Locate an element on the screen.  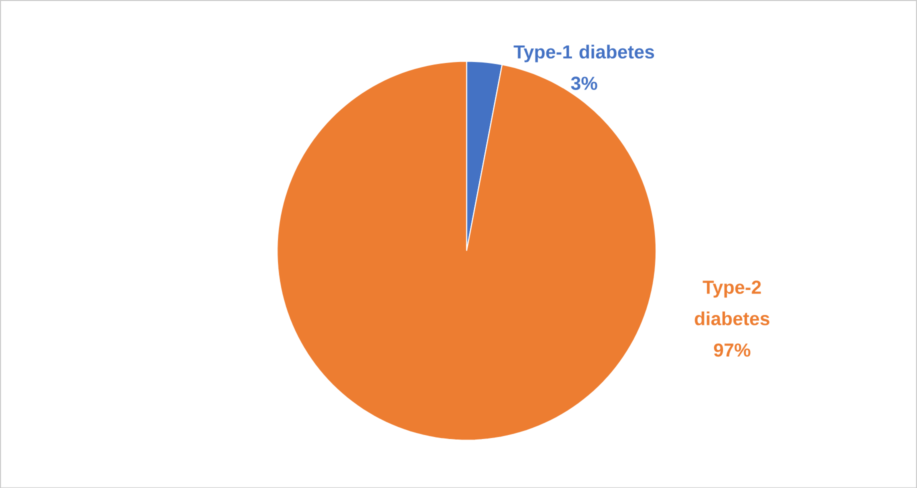
slice-label: Type-2 diabetes is located at coordinates (732, 303).